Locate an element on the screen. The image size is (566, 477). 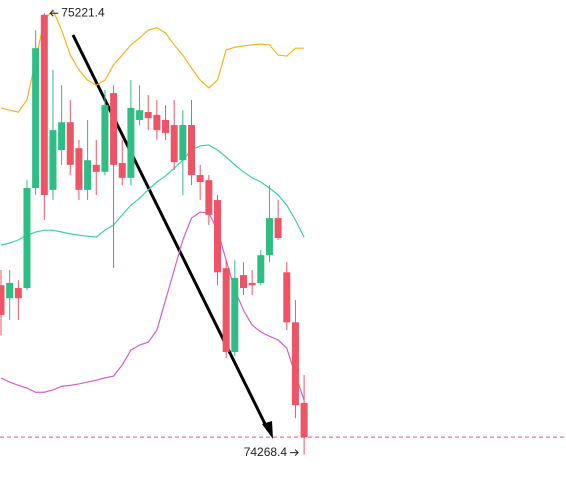
min-arrow is located at coordinates (294, 452).